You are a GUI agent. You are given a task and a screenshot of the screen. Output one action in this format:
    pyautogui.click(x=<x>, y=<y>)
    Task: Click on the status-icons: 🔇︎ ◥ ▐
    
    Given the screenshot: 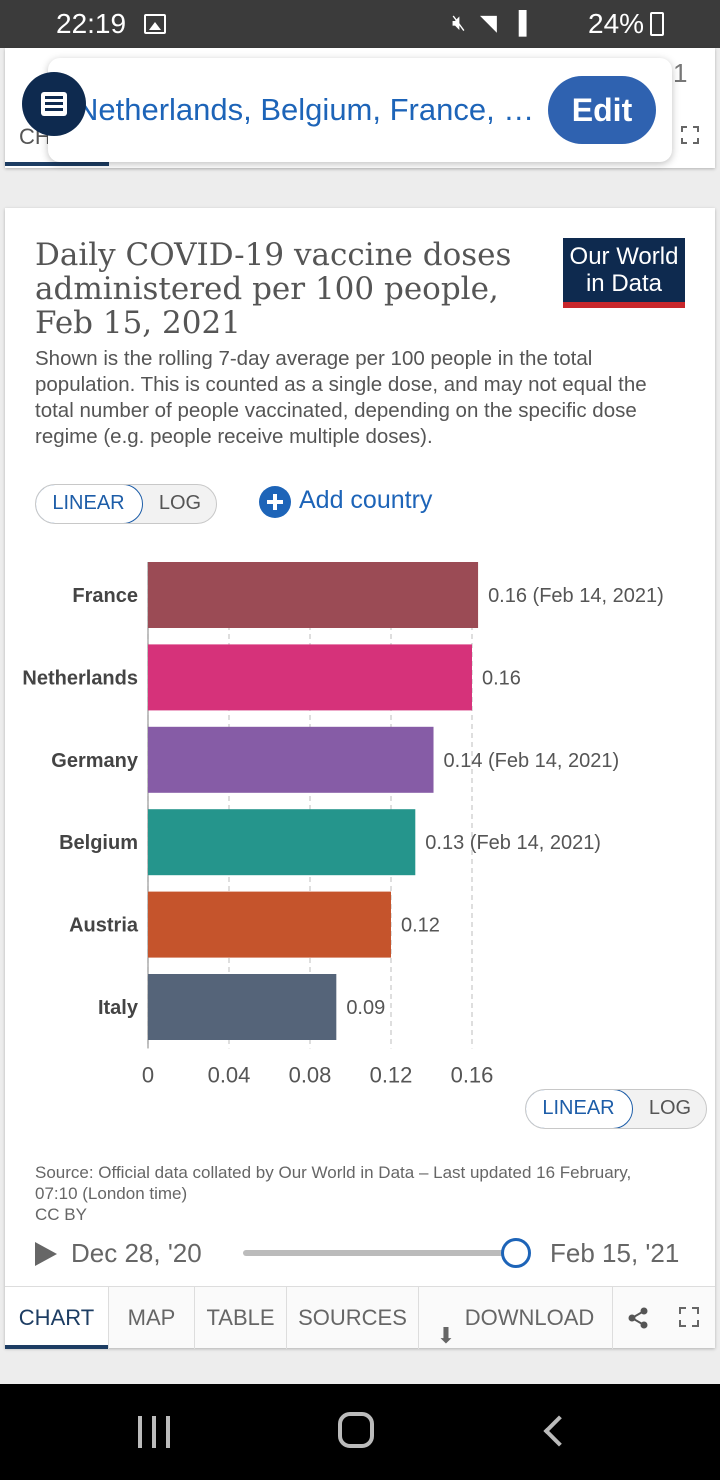 What is the action you would take?
    pyautogui.click(x=491, y=23)
    